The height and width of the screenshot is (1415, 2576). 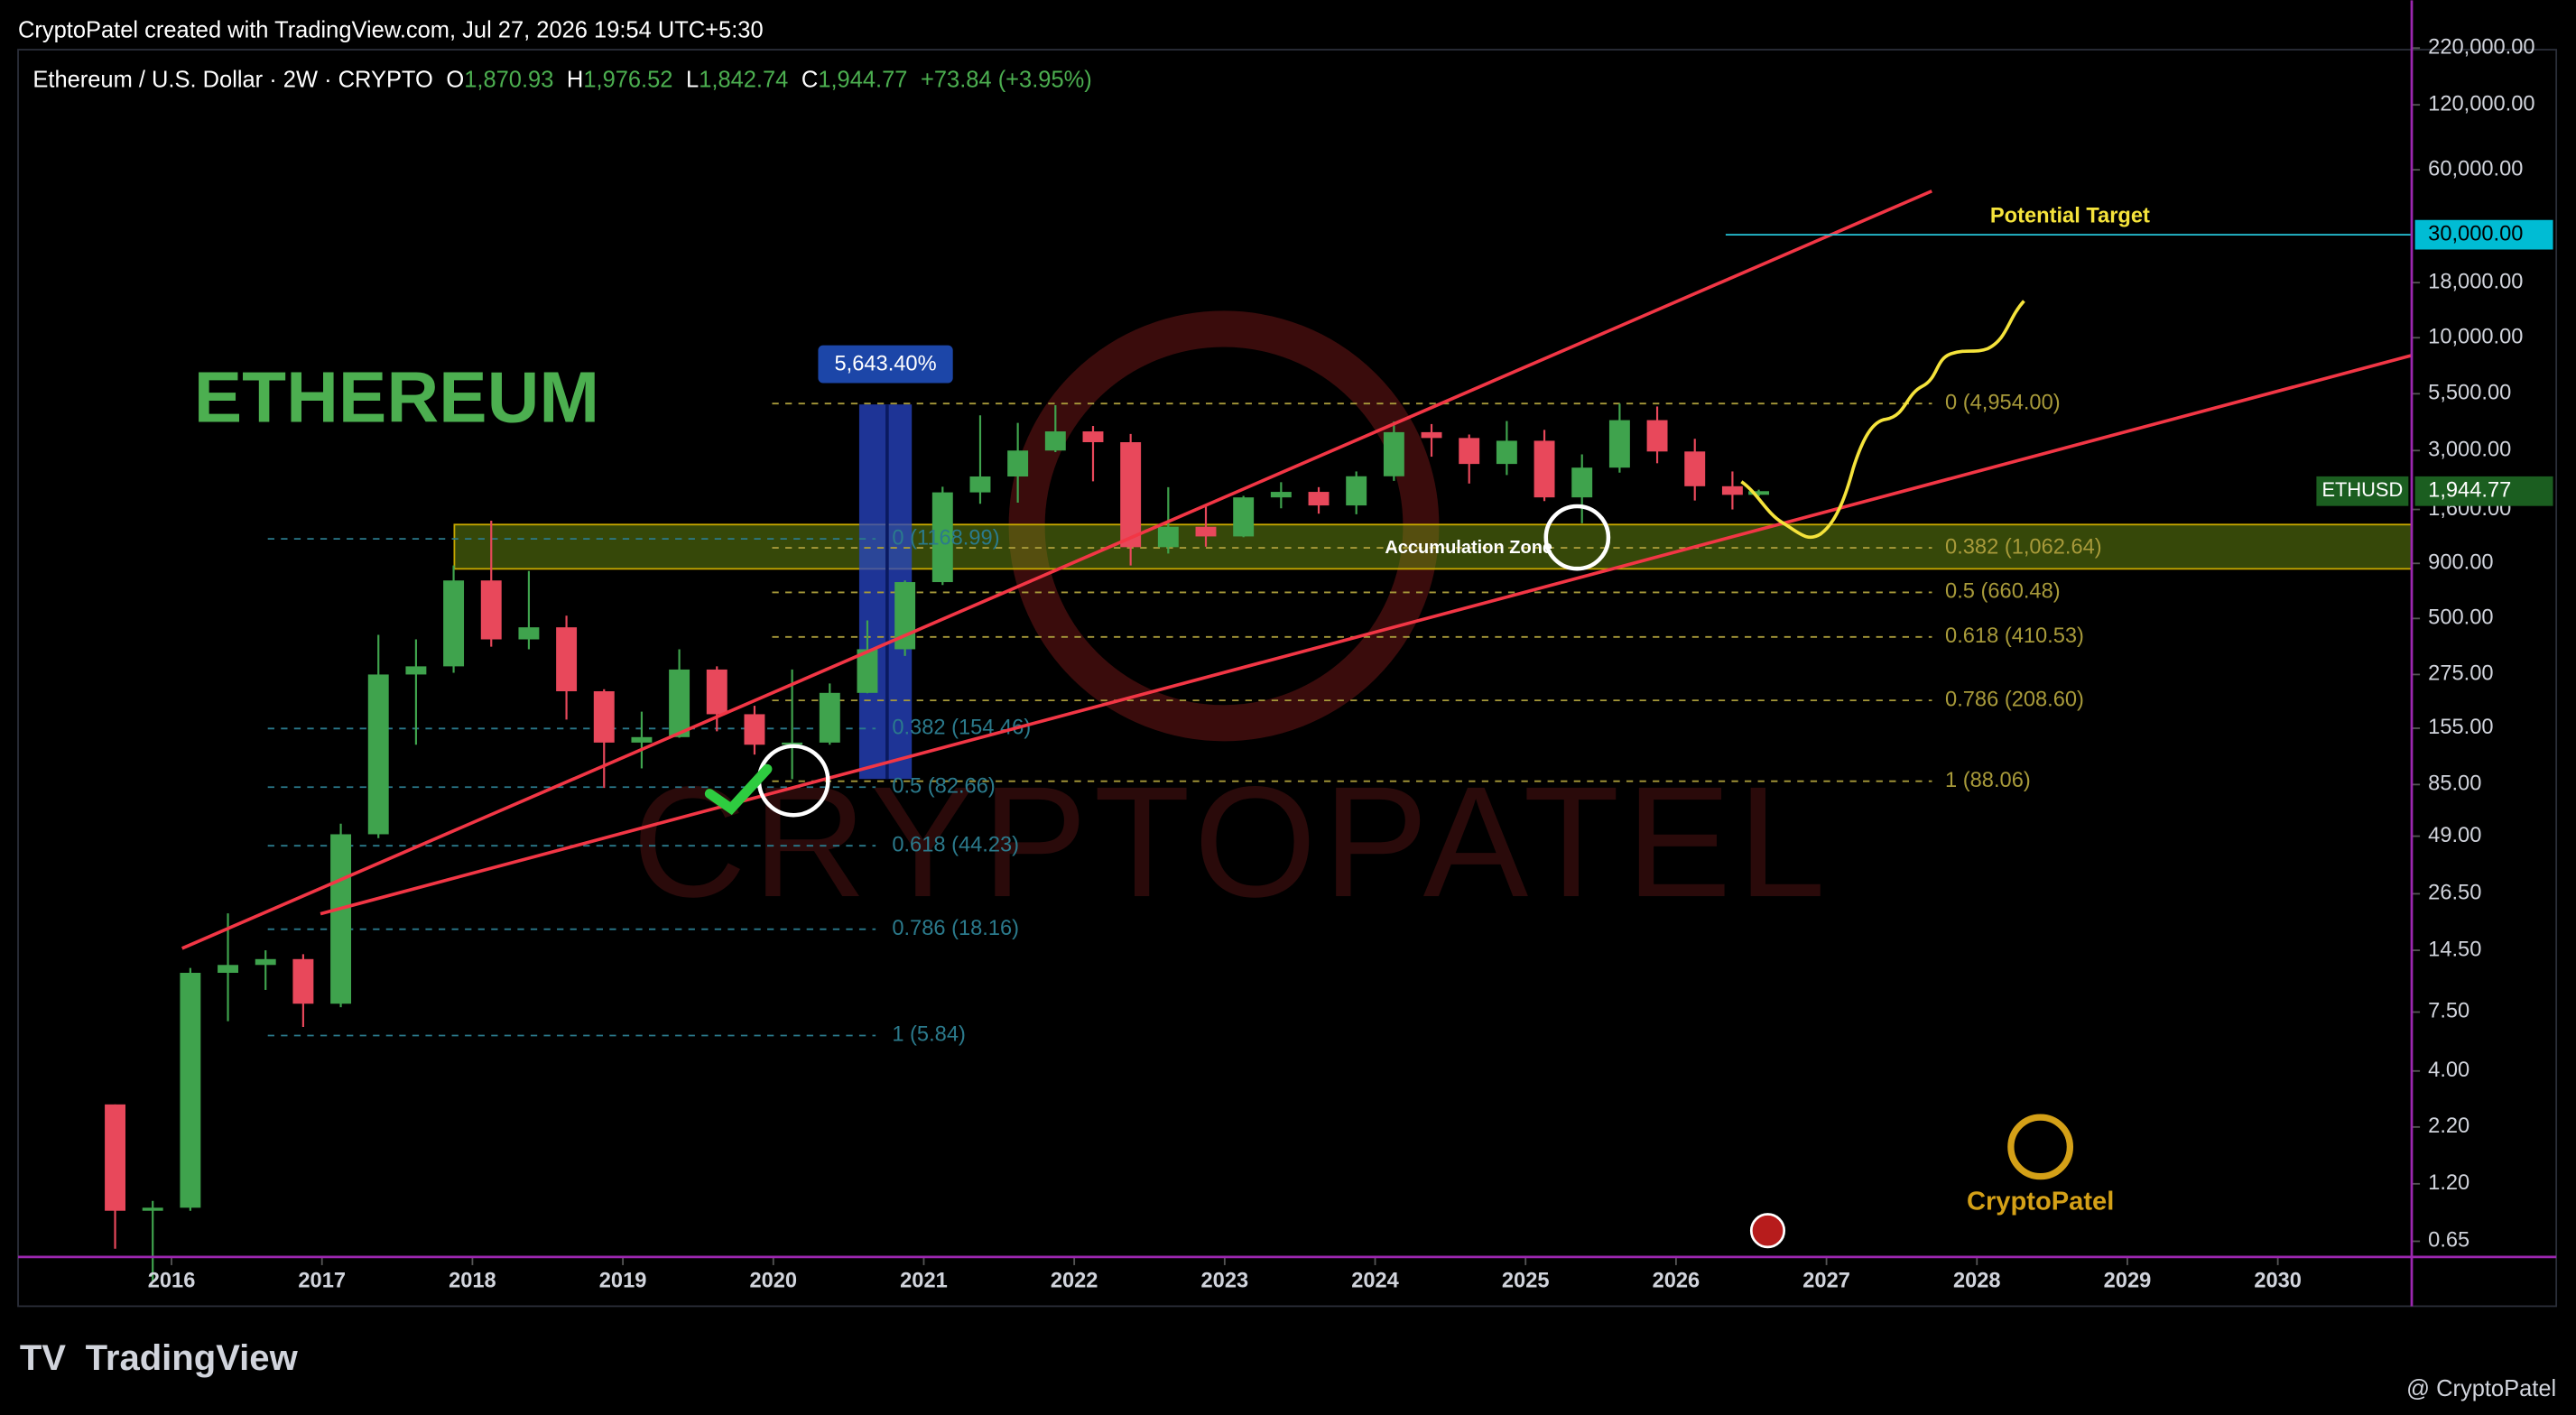 I want to click on highlight-circle, so click(x=1577, y=537).